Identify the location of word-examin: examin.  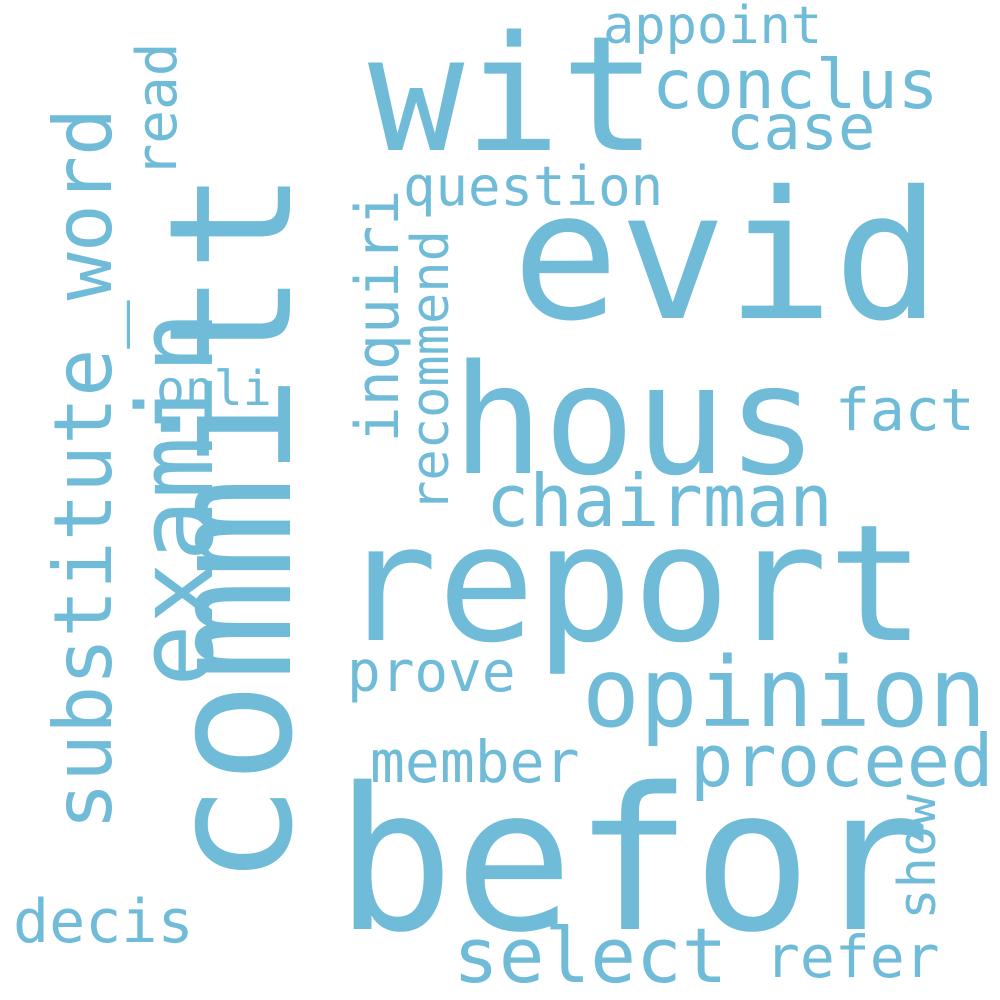
(176, 499).